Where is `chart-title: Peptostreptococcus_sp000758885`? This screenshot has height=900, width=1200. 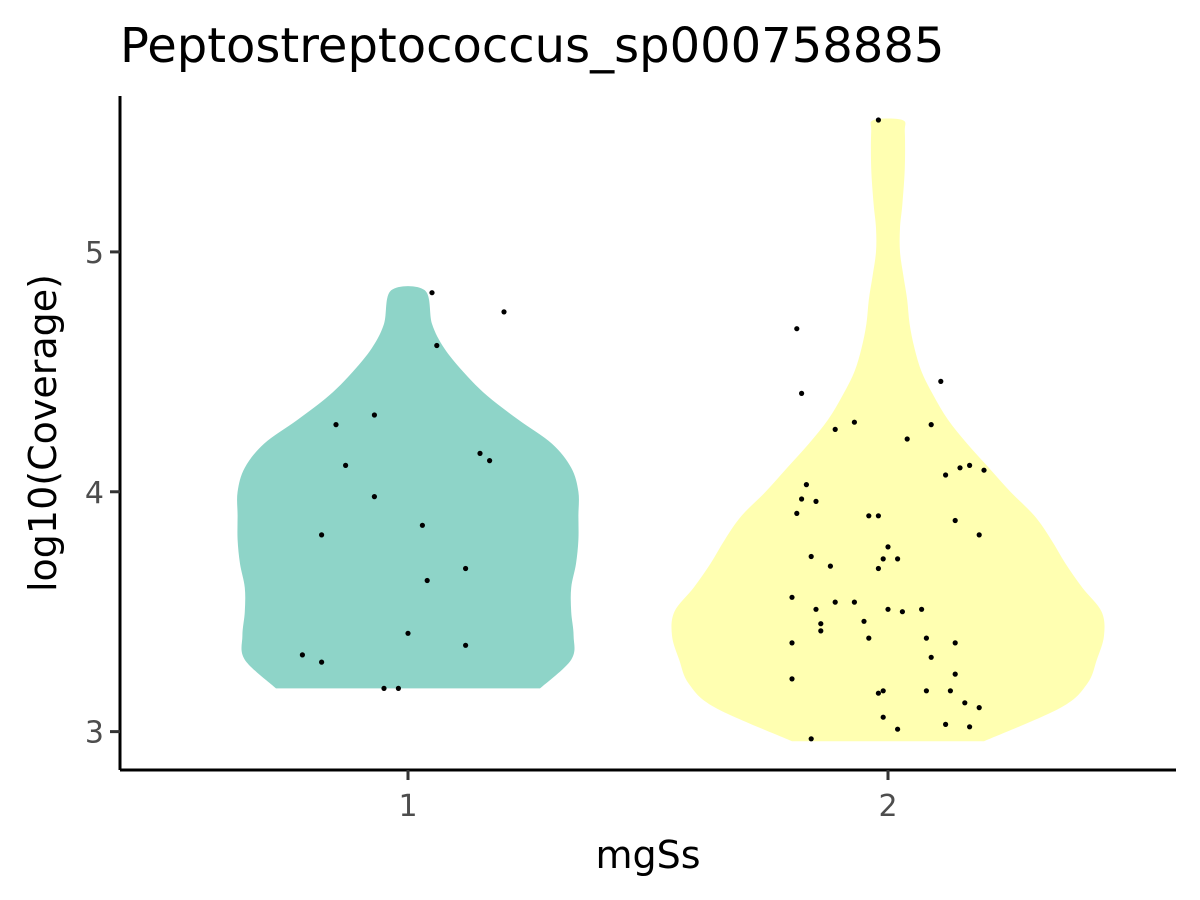 chart-title: Peptostreptococcus_sp000758885 is located at coordinates (532, 46).